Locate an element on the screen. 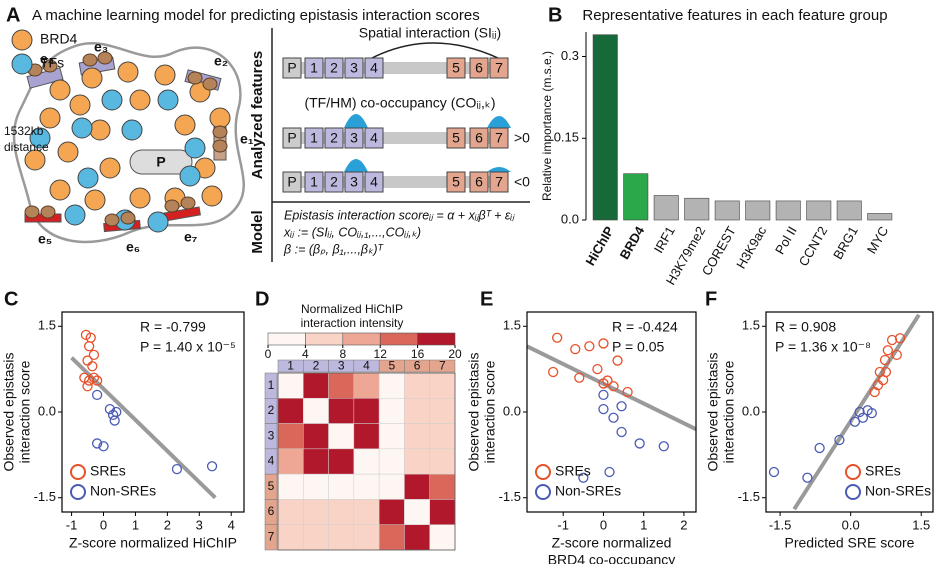  element-label: e₅ is located at coordinates (45, 239).